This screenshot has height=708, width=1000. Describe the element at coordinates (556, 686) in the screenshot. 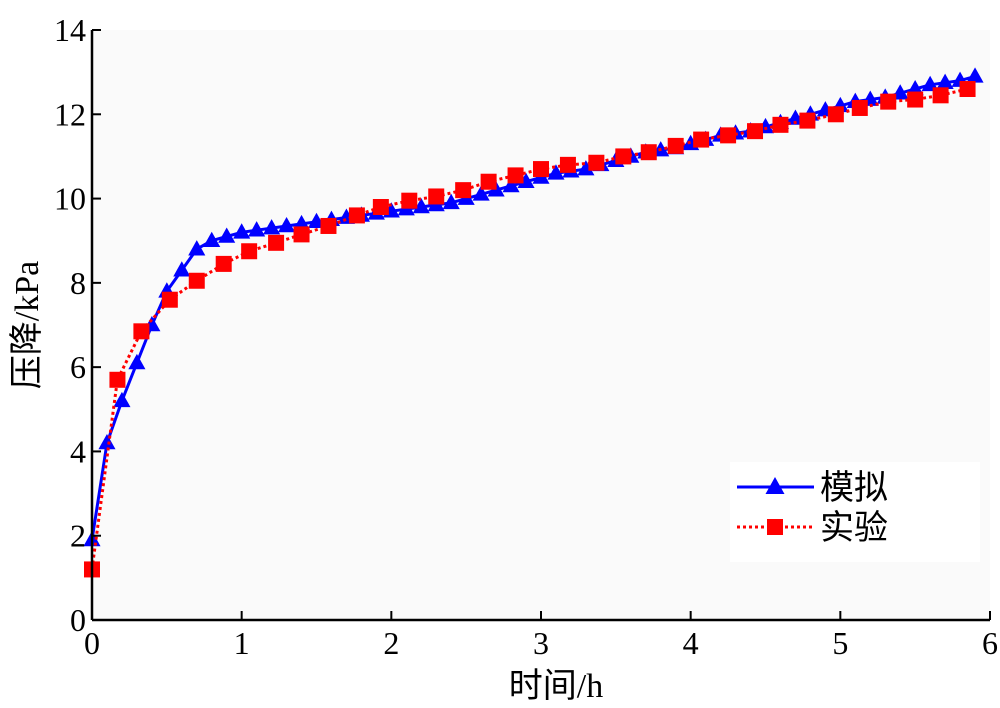

I see `x-axis-label: 时间/h` at that location.